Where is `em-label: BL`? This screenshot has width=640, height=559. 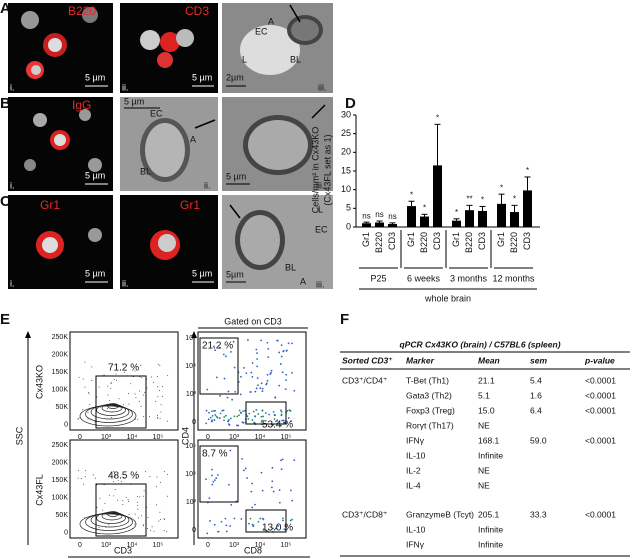
em-label: BL is located at coordinates (290, 267).